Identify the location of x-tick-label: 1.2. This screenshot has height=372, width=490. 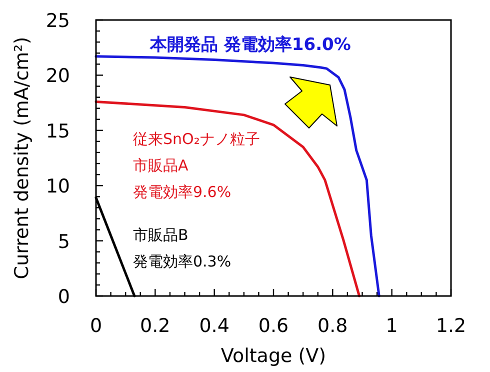
(451, 326).